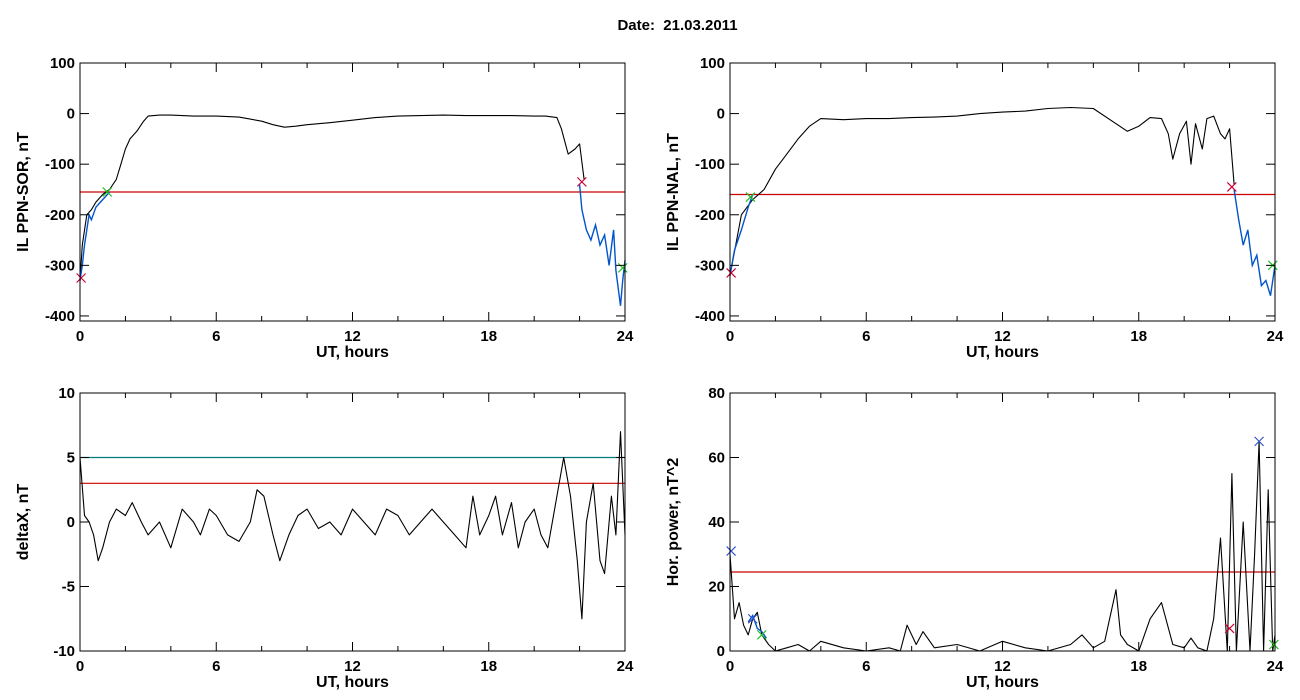 The width and height of the screenshot is (1300, 700). Describe the element at coordinates (64, 651) in the screenshot. I see `y-tick-label: -10` at that location.